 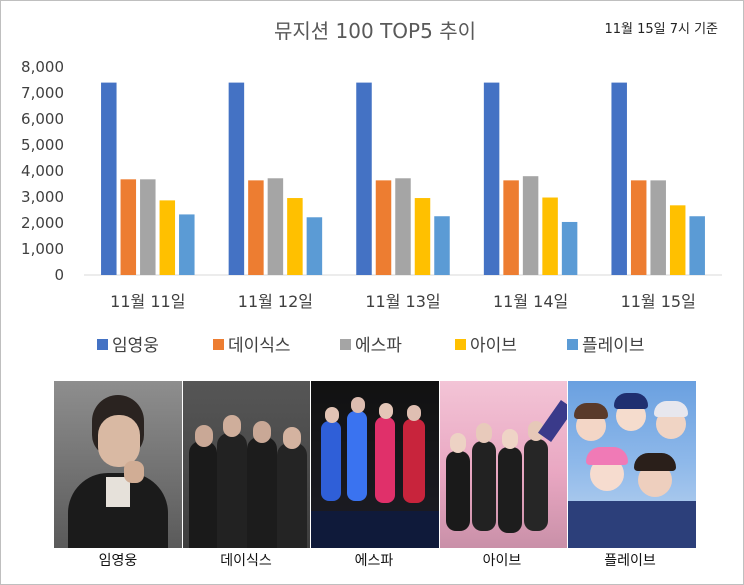 I want to click on x-tick-label: 11월 14일, so click(x=530, y=301).